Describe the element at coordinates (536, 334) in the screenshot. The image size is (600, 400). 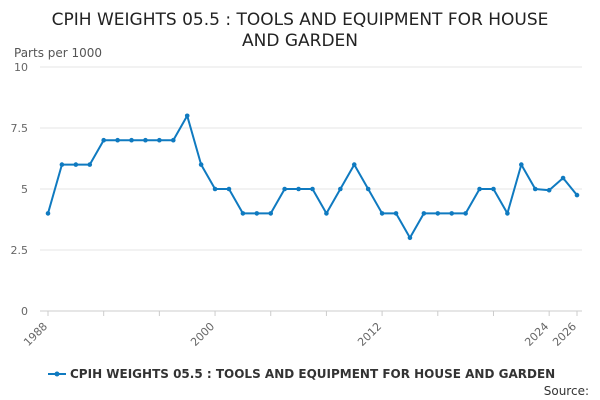
I see `x-tick-label: 2024` at that location.